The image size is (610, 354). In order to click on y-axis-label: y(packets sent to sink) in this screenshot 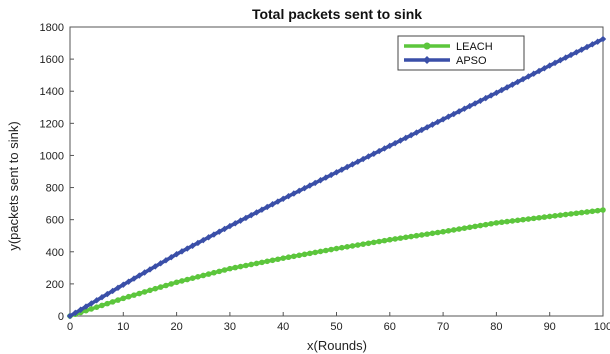, I will do `click(13, 185)`.